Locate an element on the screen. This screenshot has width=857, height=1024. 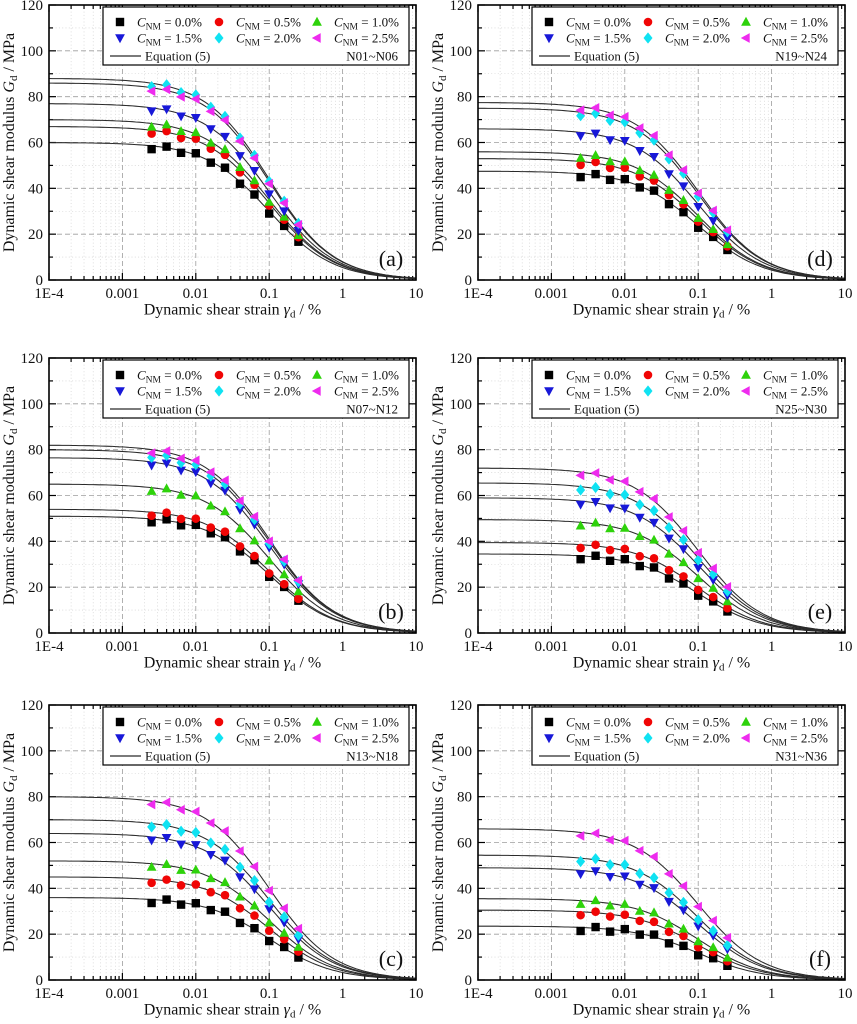
panel-tag: (a) is located at coordinates (391, 258).